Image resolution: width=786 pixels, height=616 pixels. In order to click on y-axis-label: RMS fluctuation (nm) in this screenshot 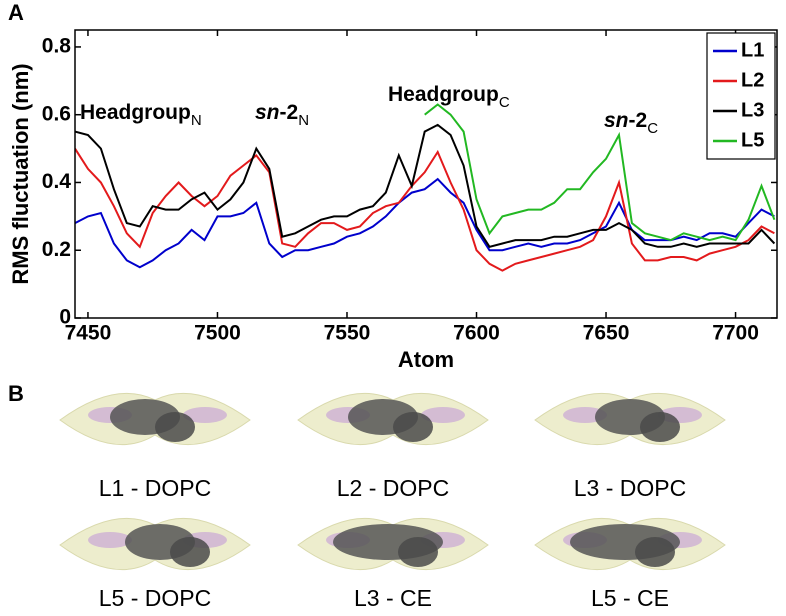, I will do `click(20, 173)`.